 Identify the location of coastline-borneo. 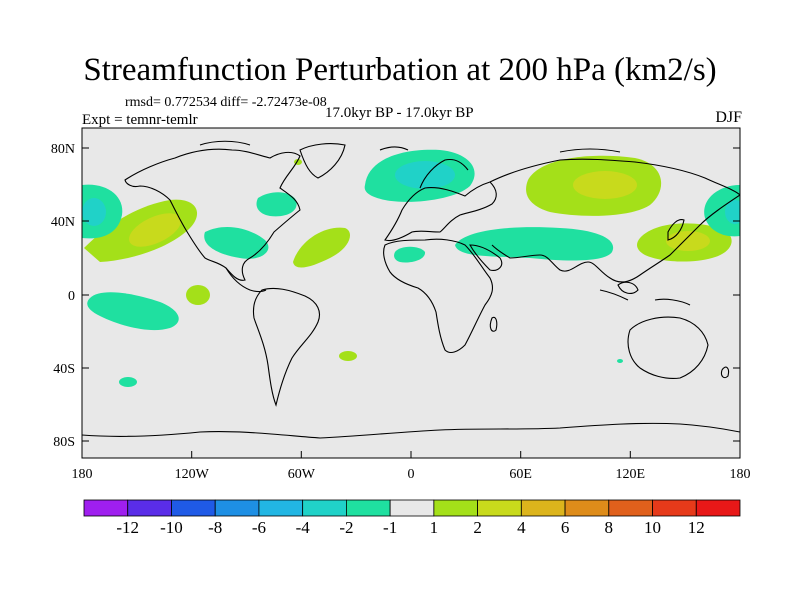
(628, 287).